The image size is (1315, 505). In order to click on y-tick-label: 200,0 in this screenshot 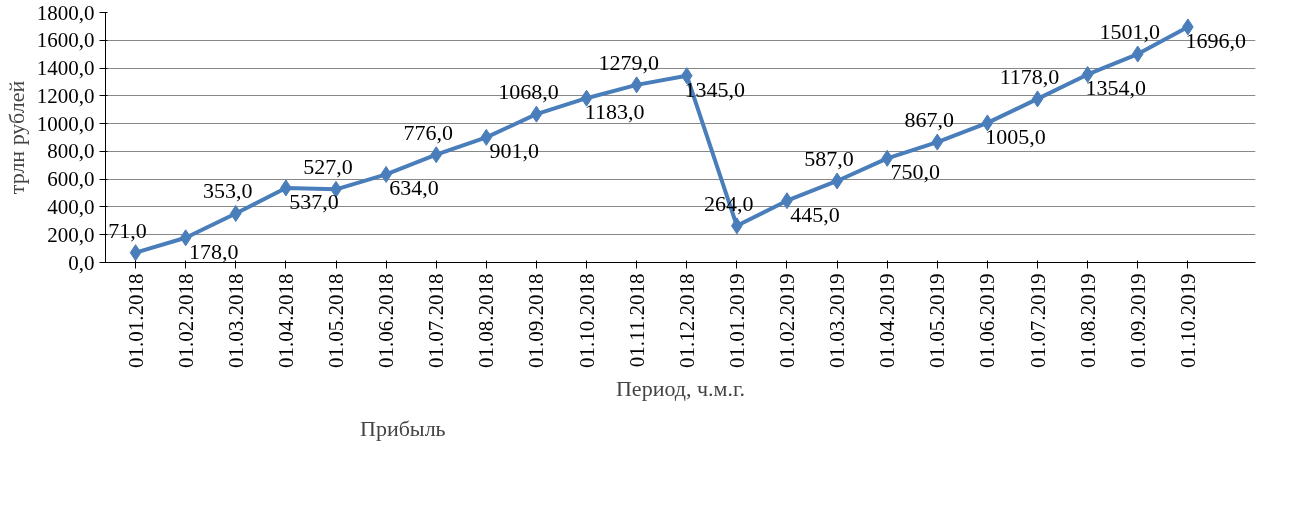, I will do `click(71, 234)`.